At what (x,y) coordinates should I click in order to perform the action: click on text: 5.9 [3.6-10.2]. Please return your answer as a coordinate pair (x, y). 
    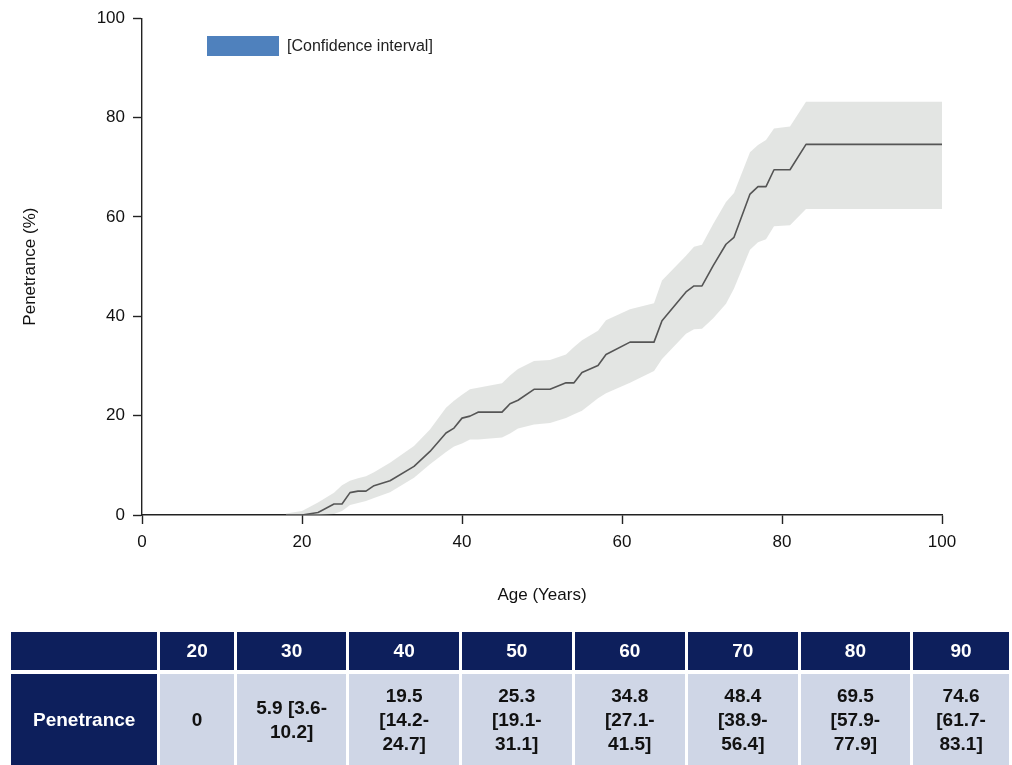
    Looking at the image, I should click on (291, 719).